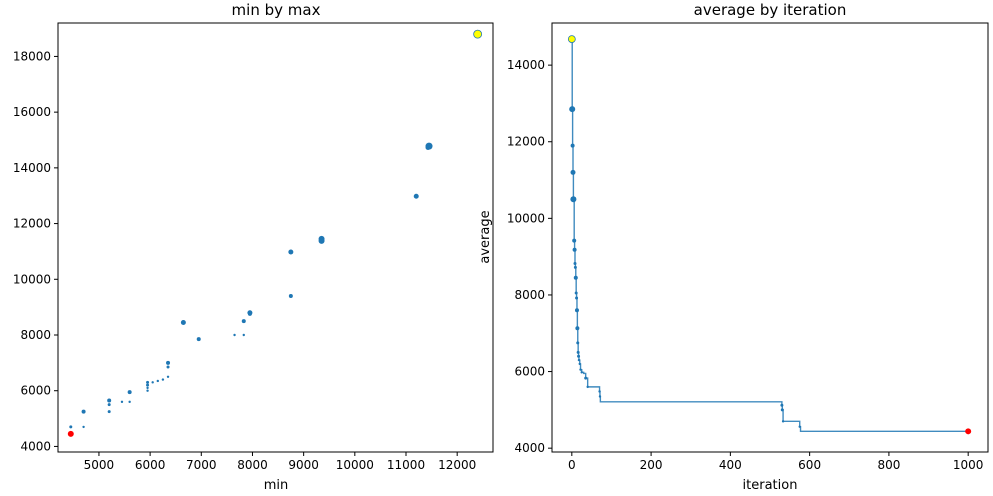  I want to click on x-tick-label: 11000, so click(406, 465).